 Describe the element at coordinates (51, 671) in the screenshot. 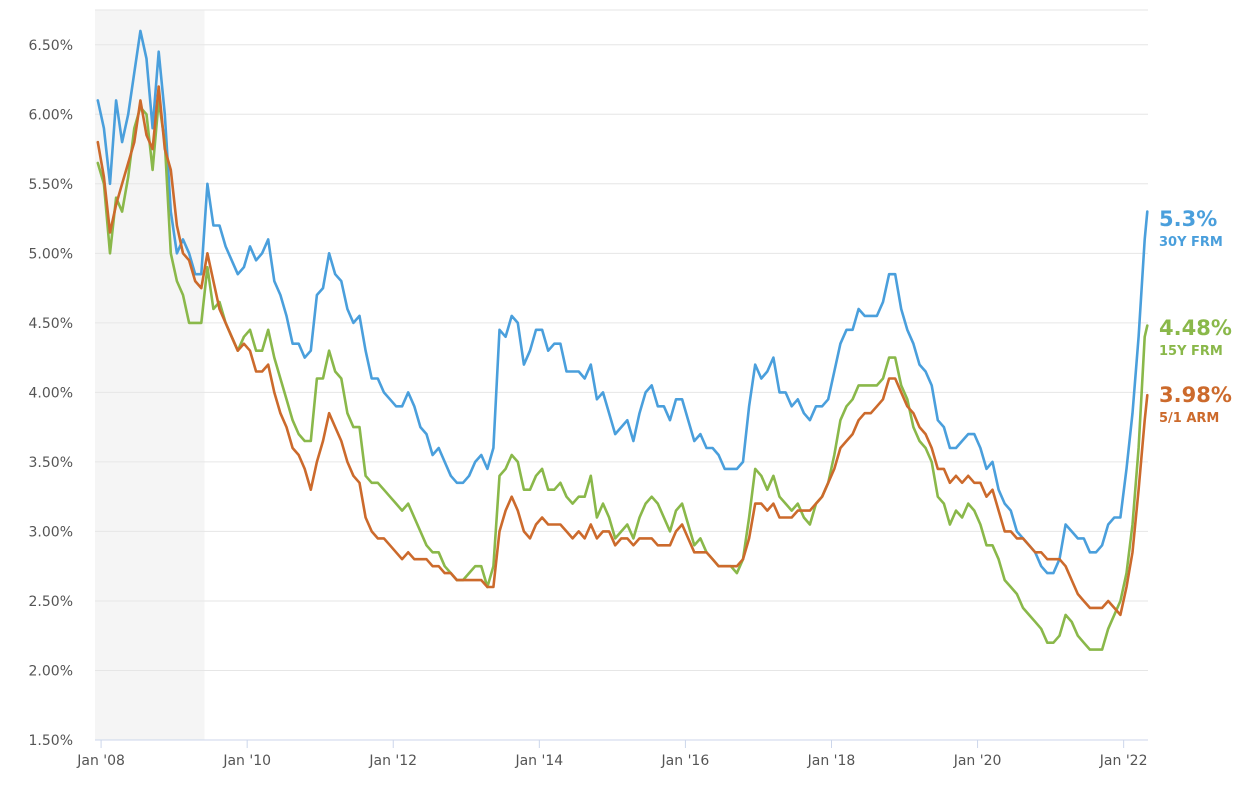

I see `y-tick-label: 2.00%` at that location.